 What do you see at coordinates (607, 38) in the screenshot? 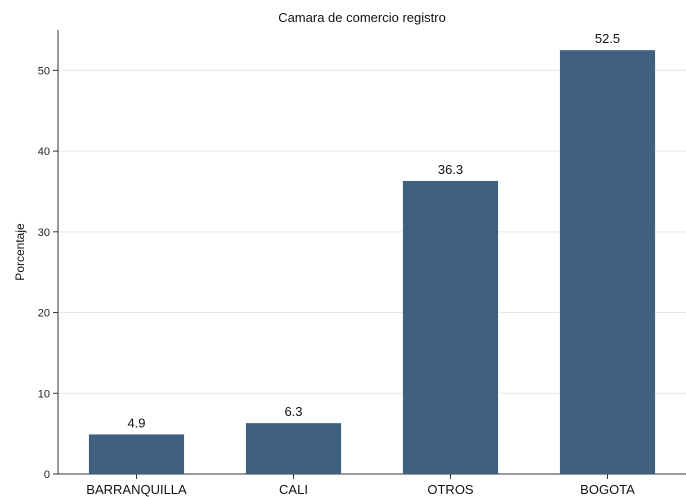
I see `data-label-bogota: 52.5` at bounding box center [607, 38].